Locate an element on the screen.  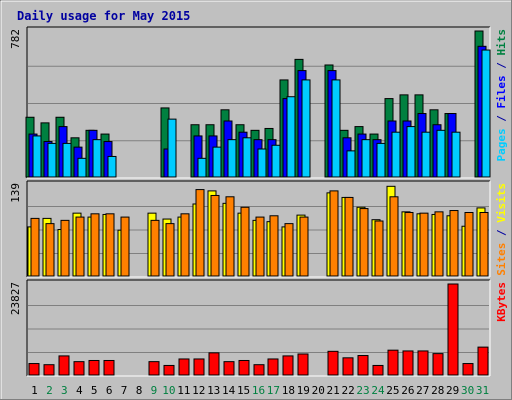
panel-axis-label: KBytes is located at coordinates (501, 302).